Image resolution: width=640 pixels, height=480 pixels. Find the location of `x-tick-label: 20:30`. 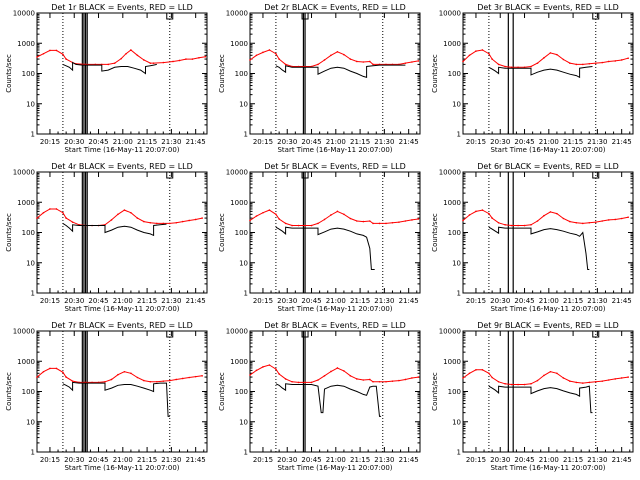

x-tick-label: 20:30 is located at coordinates (74, 301).